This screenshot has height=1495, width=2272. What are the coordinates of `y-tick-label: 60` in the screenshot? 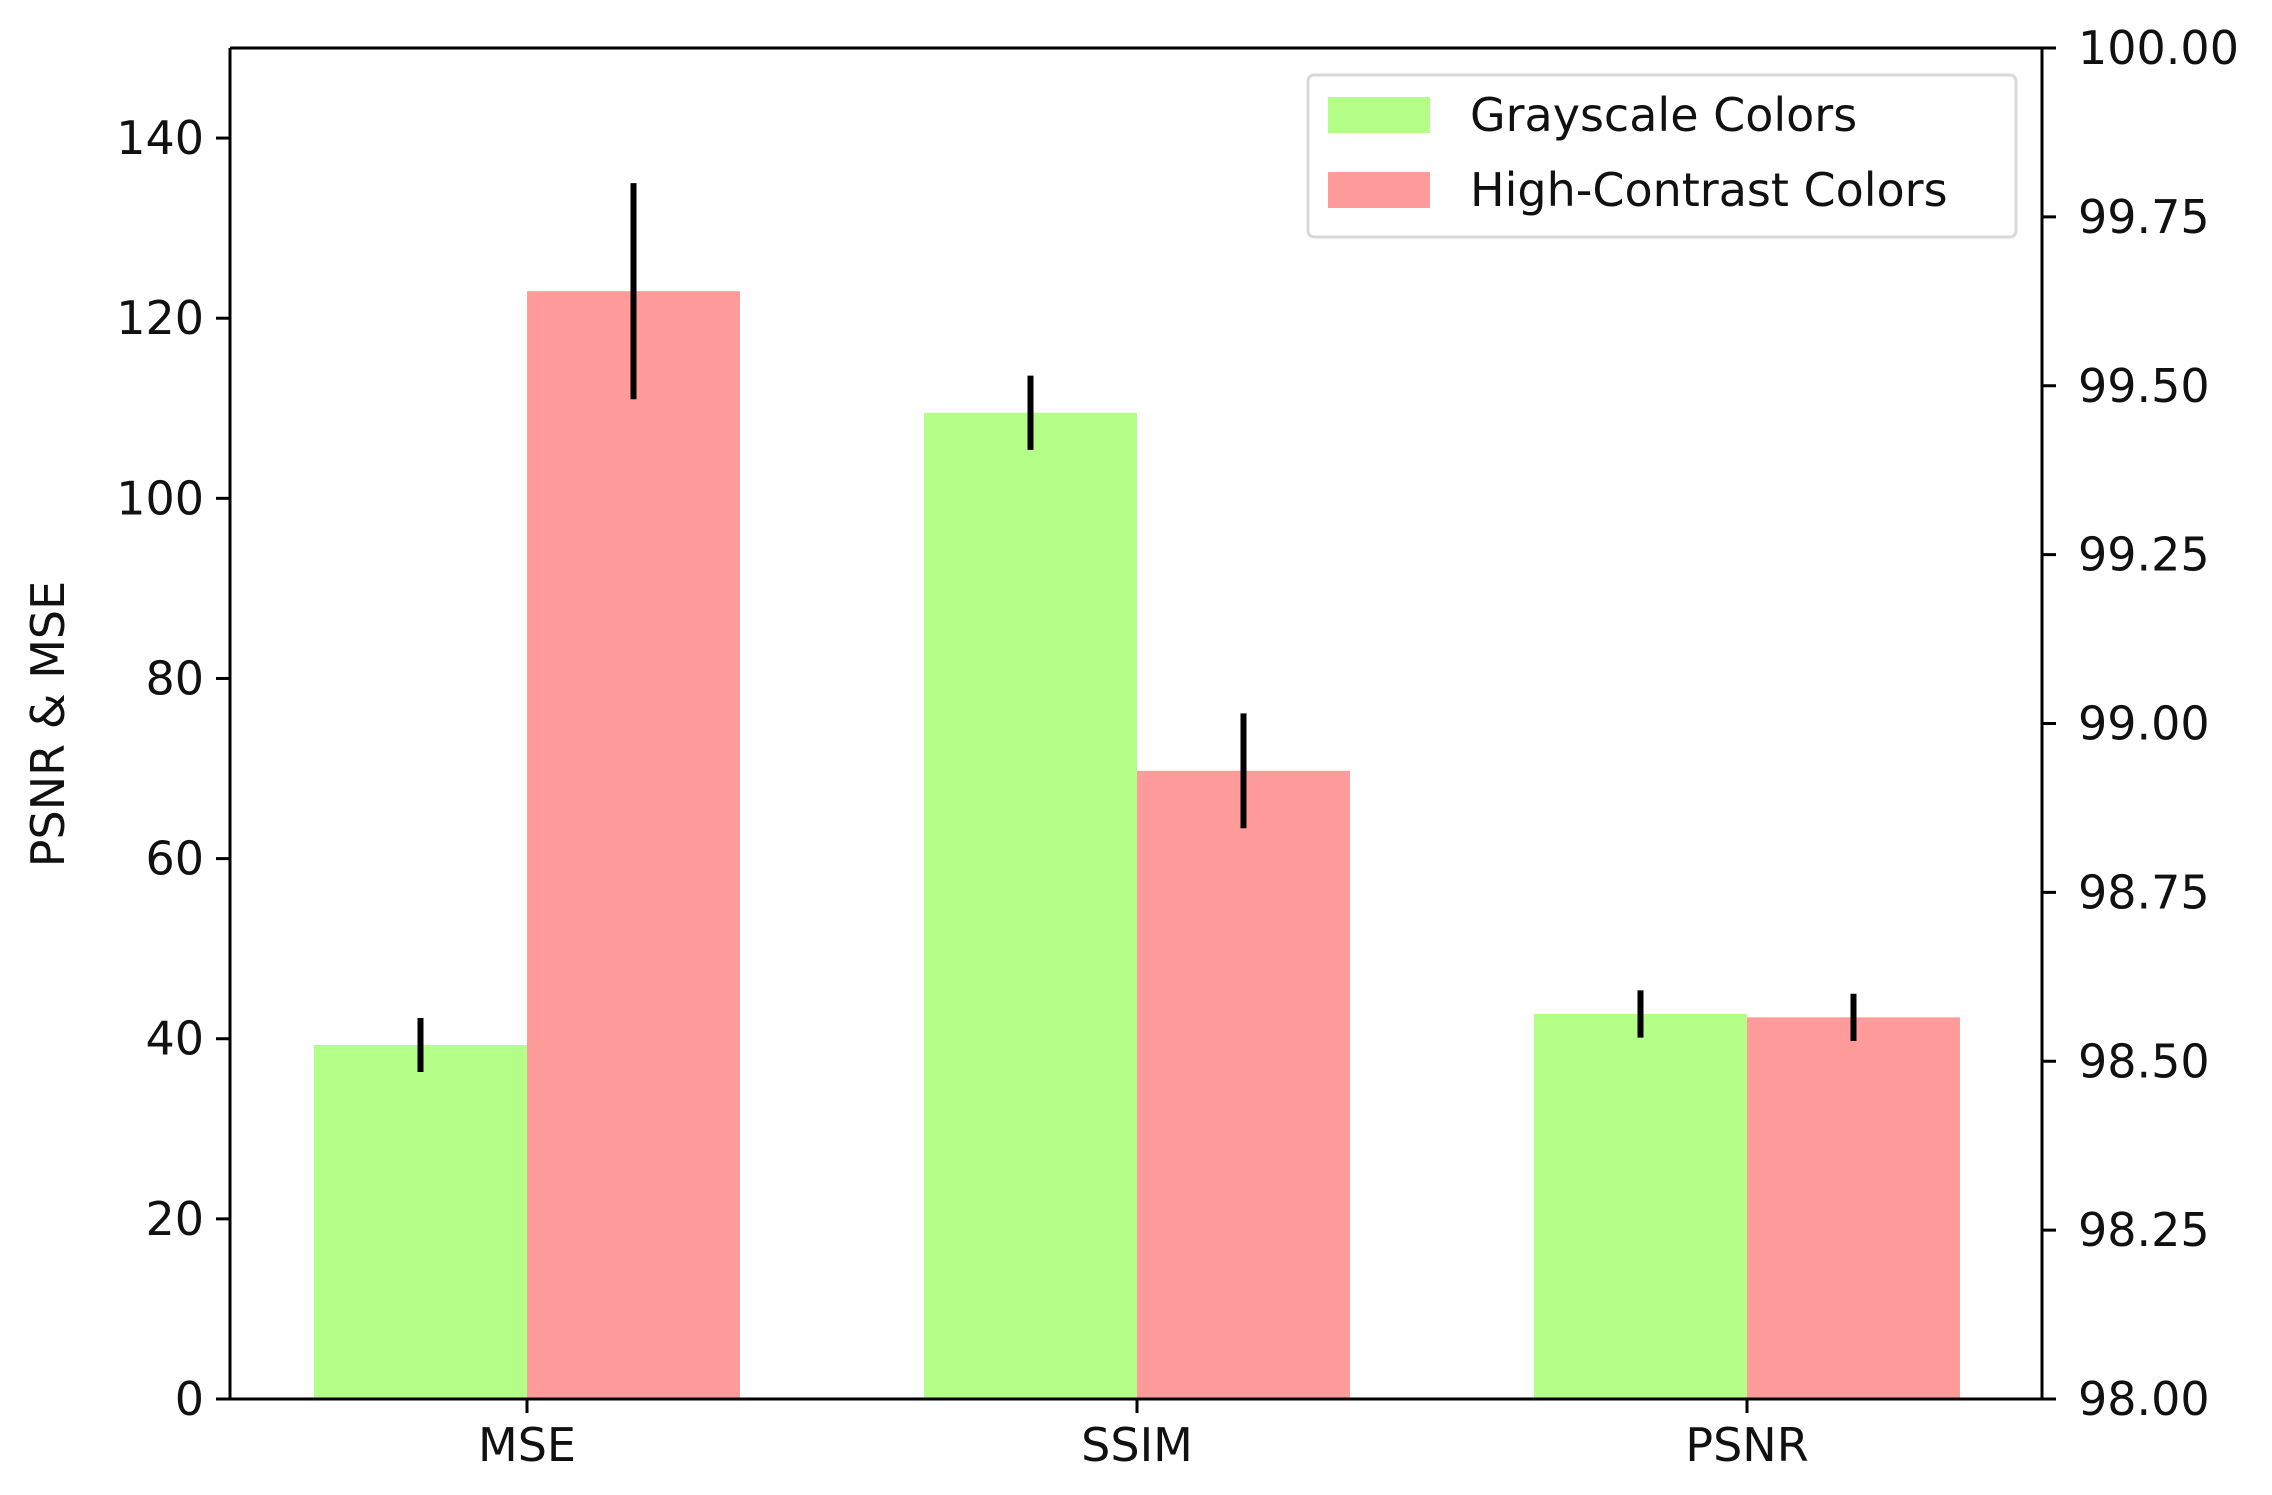 It's located at (174, 859).